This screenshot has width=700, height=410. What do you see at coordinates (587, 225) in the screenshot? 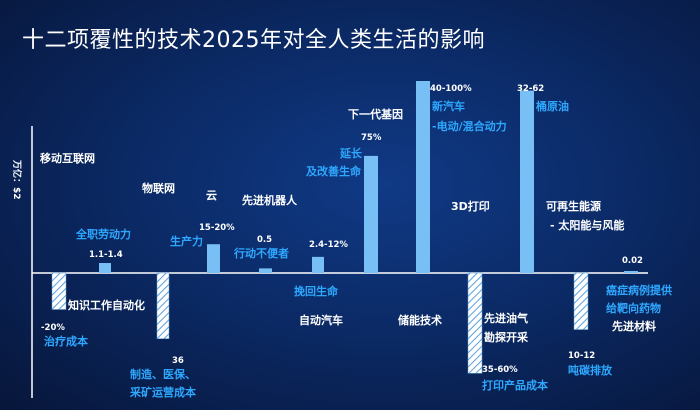
I see `label-renewables-2: - 太阳能与风能` at bounding box center [587, 225].